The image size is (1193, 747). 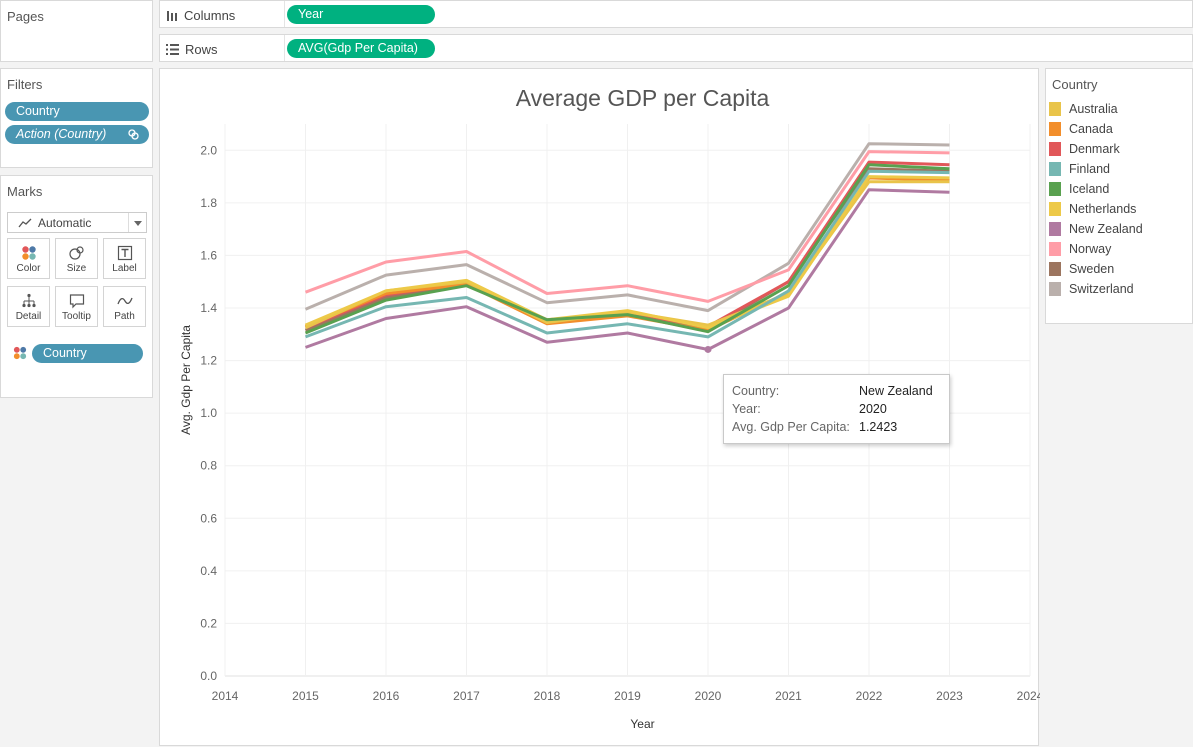 What do you see at coordinates (1028, 696) in the screenshot?
I see `x-tick-label: 2024` at bounding box center [1028, 696].